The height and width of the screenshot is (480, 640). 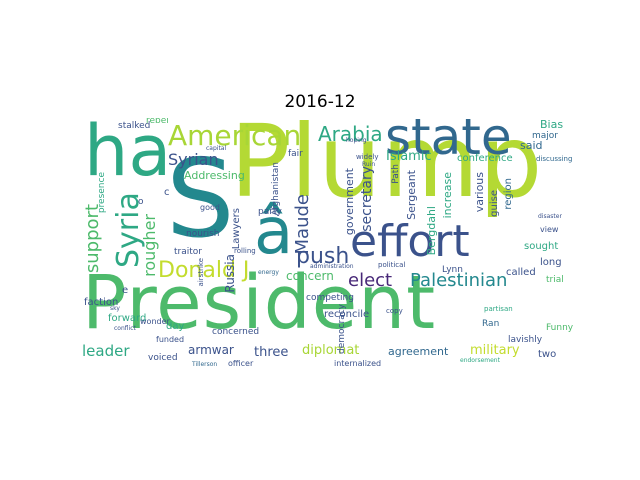 I want to click on word-lawyers: Lawyers, so click(x=236, y=229).